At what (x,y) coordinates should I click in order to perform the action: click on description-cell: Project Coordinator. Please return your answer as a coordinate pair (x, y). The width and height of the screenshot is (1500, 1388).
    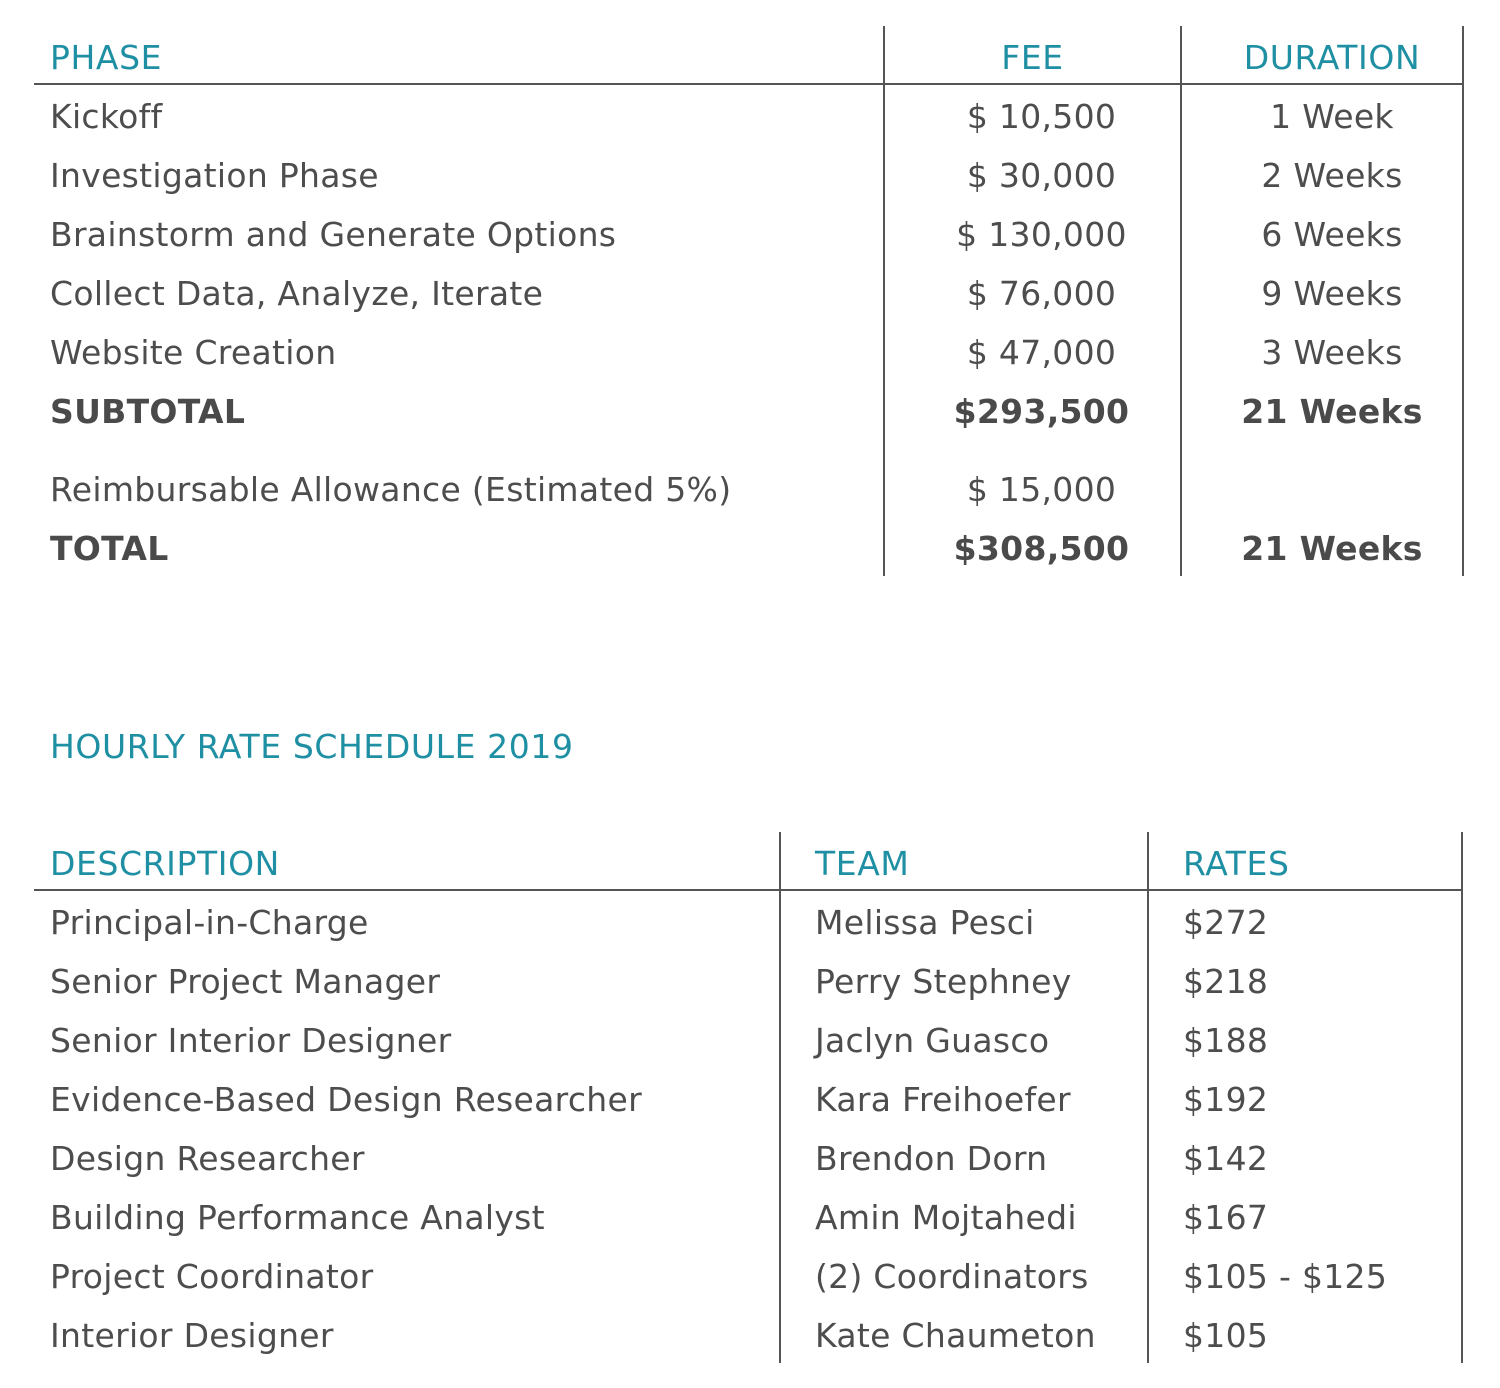
    Looking at the image, I should click on (212, 1276).